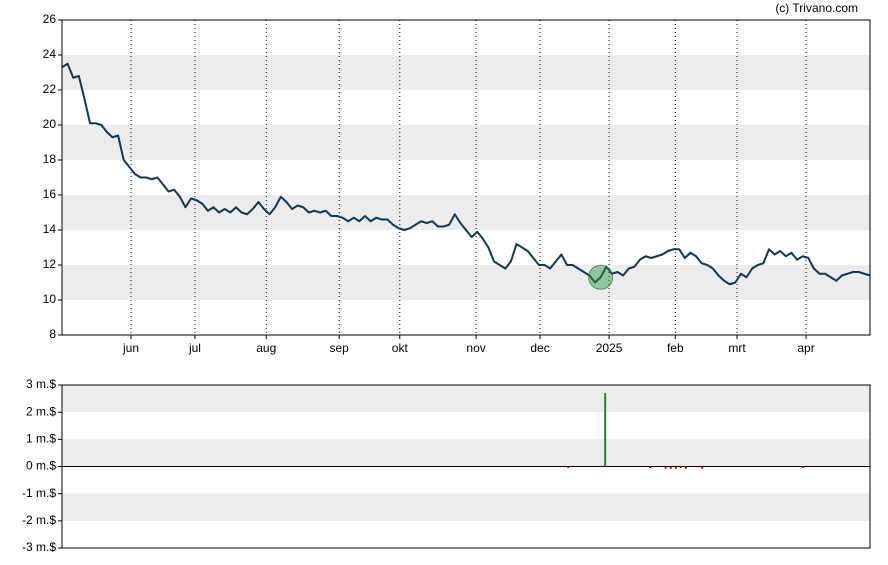  I want to click on y-tick-label: 24, so click(50, 54).